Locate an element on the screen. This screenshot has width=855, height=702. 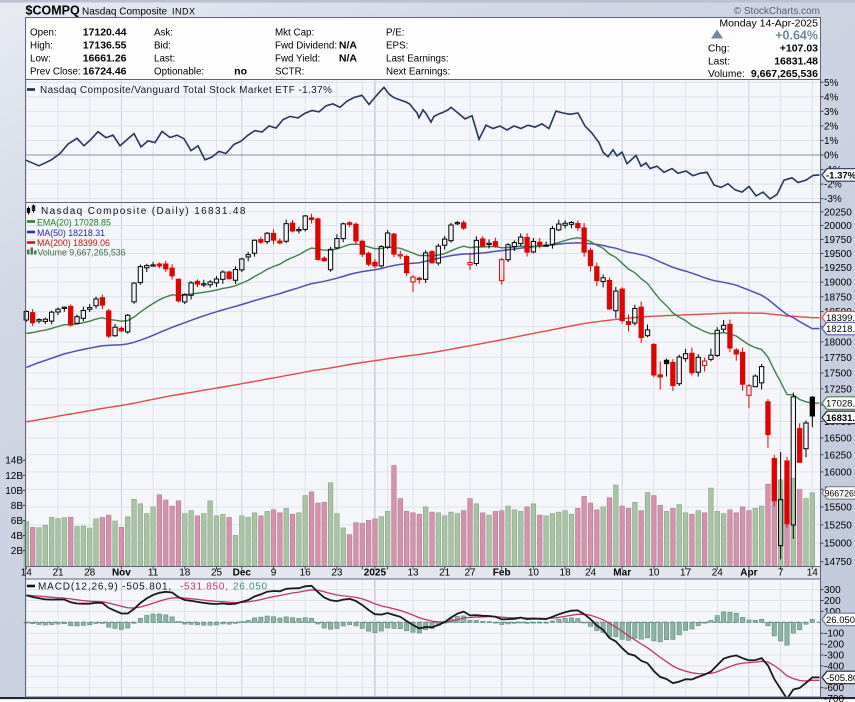
svg-text: Low: is located at coordinates (40, 59).